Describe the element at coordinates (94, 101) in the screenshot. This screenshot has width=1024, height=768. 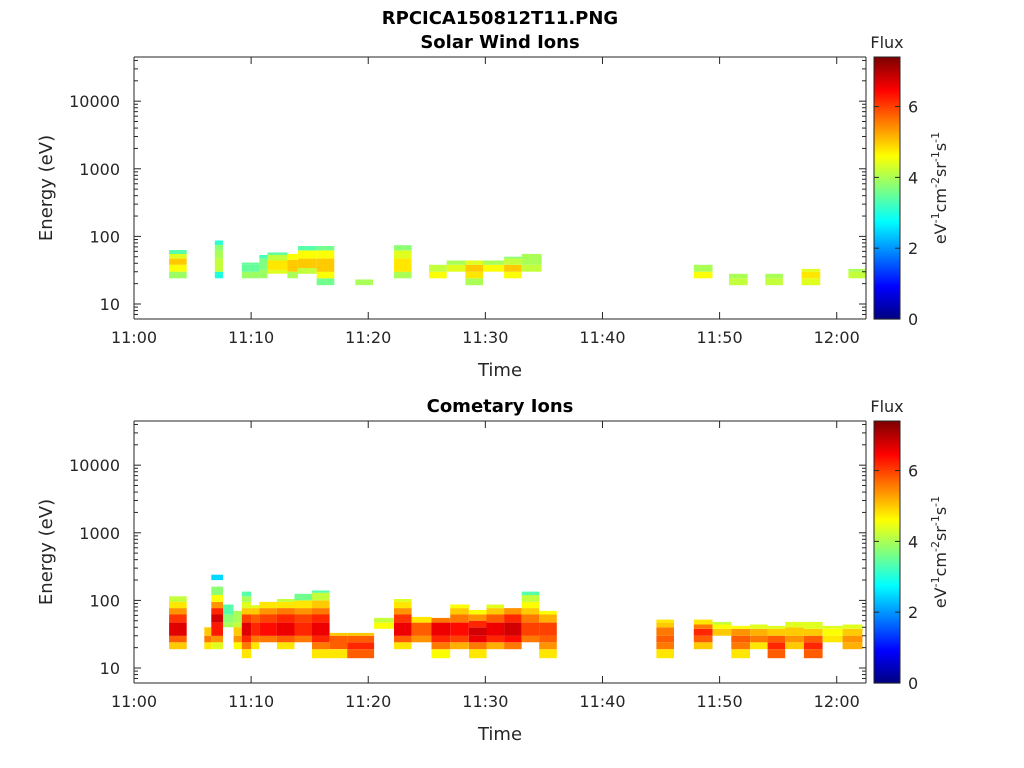
I see `y-tick-label: 10000` at that location.